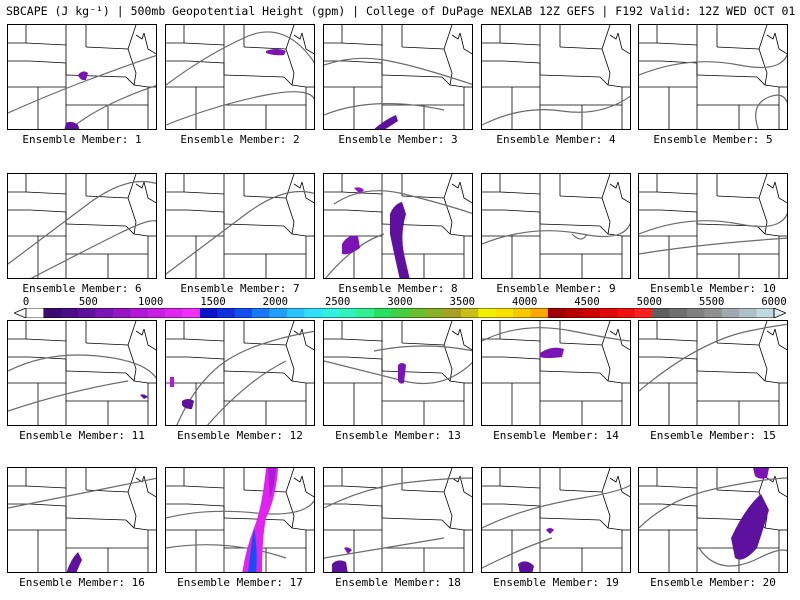 The height and width of the screenshot is (600, 800). I want to click on member-label: Ensemble Member: 14, so click(556, 435).